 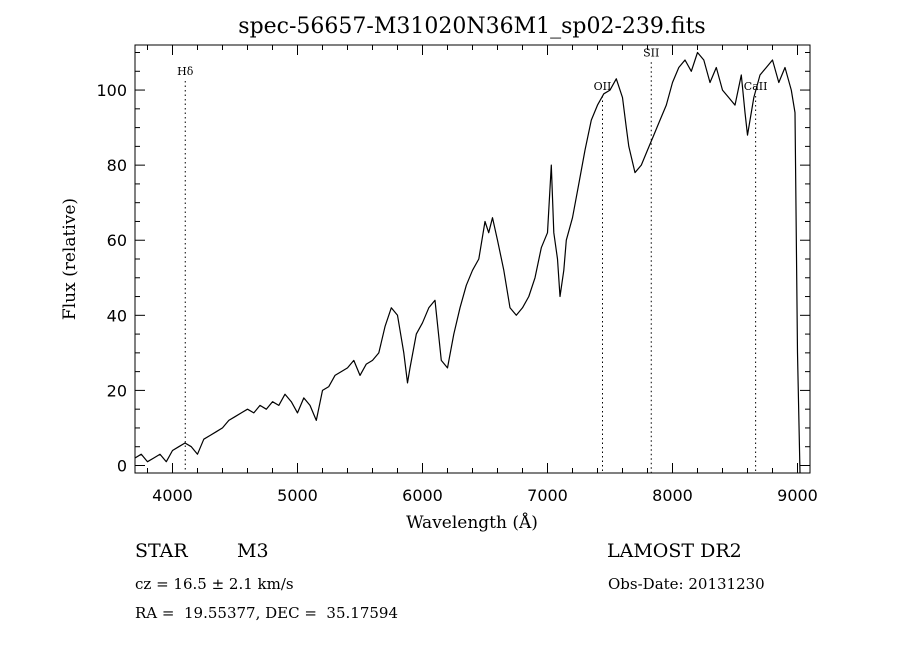 I want to click on line-label: CaII, so click(x=756, y=86).